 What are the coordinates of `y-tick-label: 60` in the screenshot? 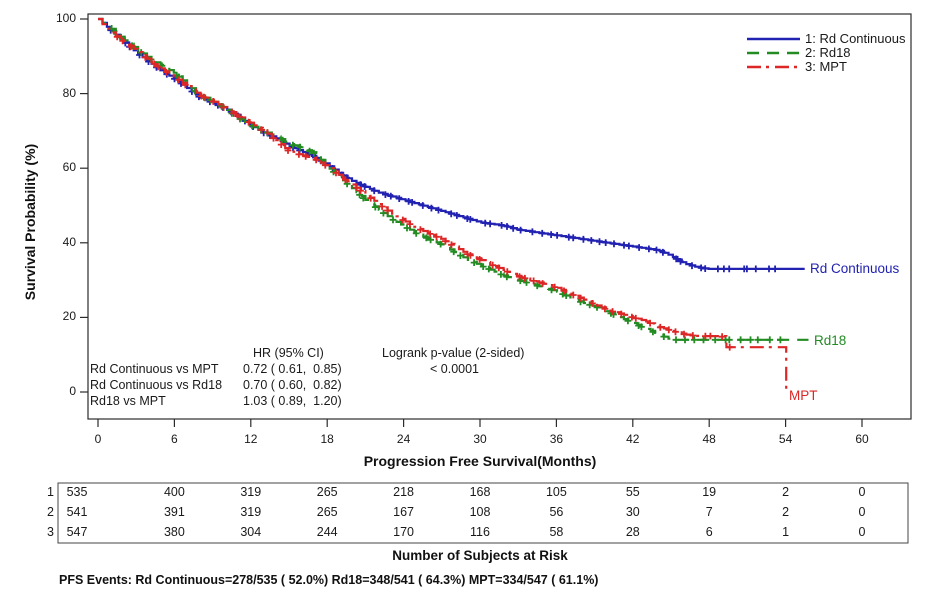 It's located at (69, 167).